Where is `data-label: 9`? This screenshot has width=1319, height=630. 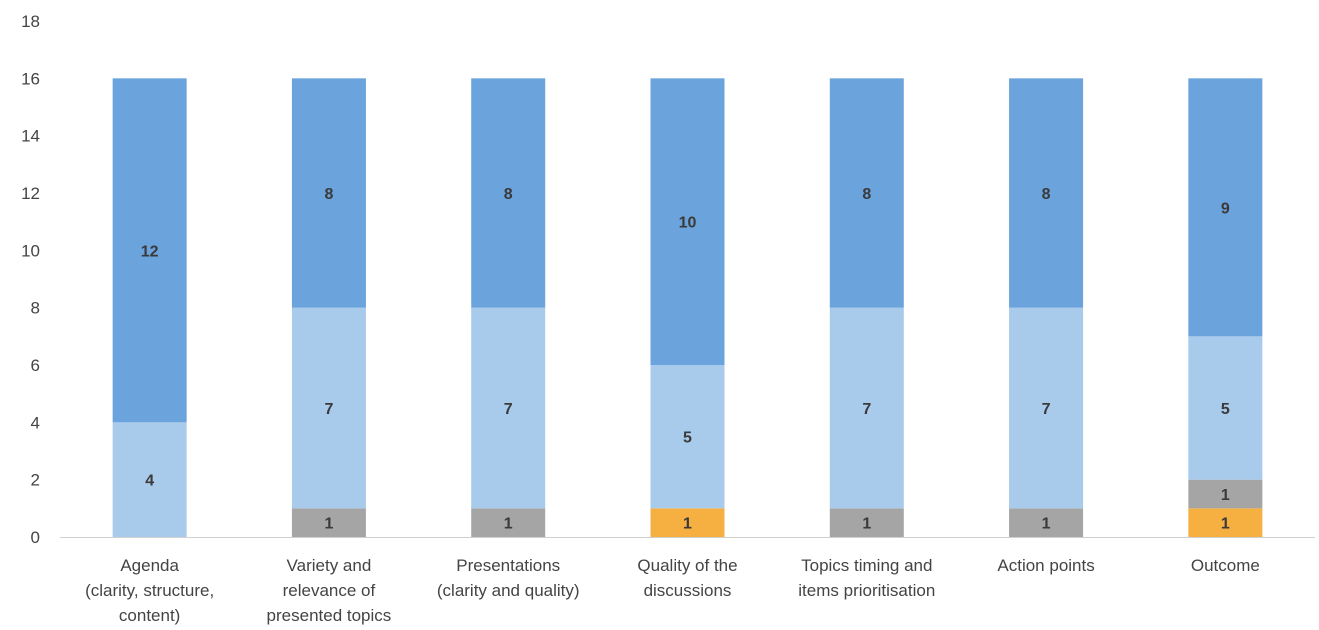 data-label: 9 is located at coordinates (1225, 208).